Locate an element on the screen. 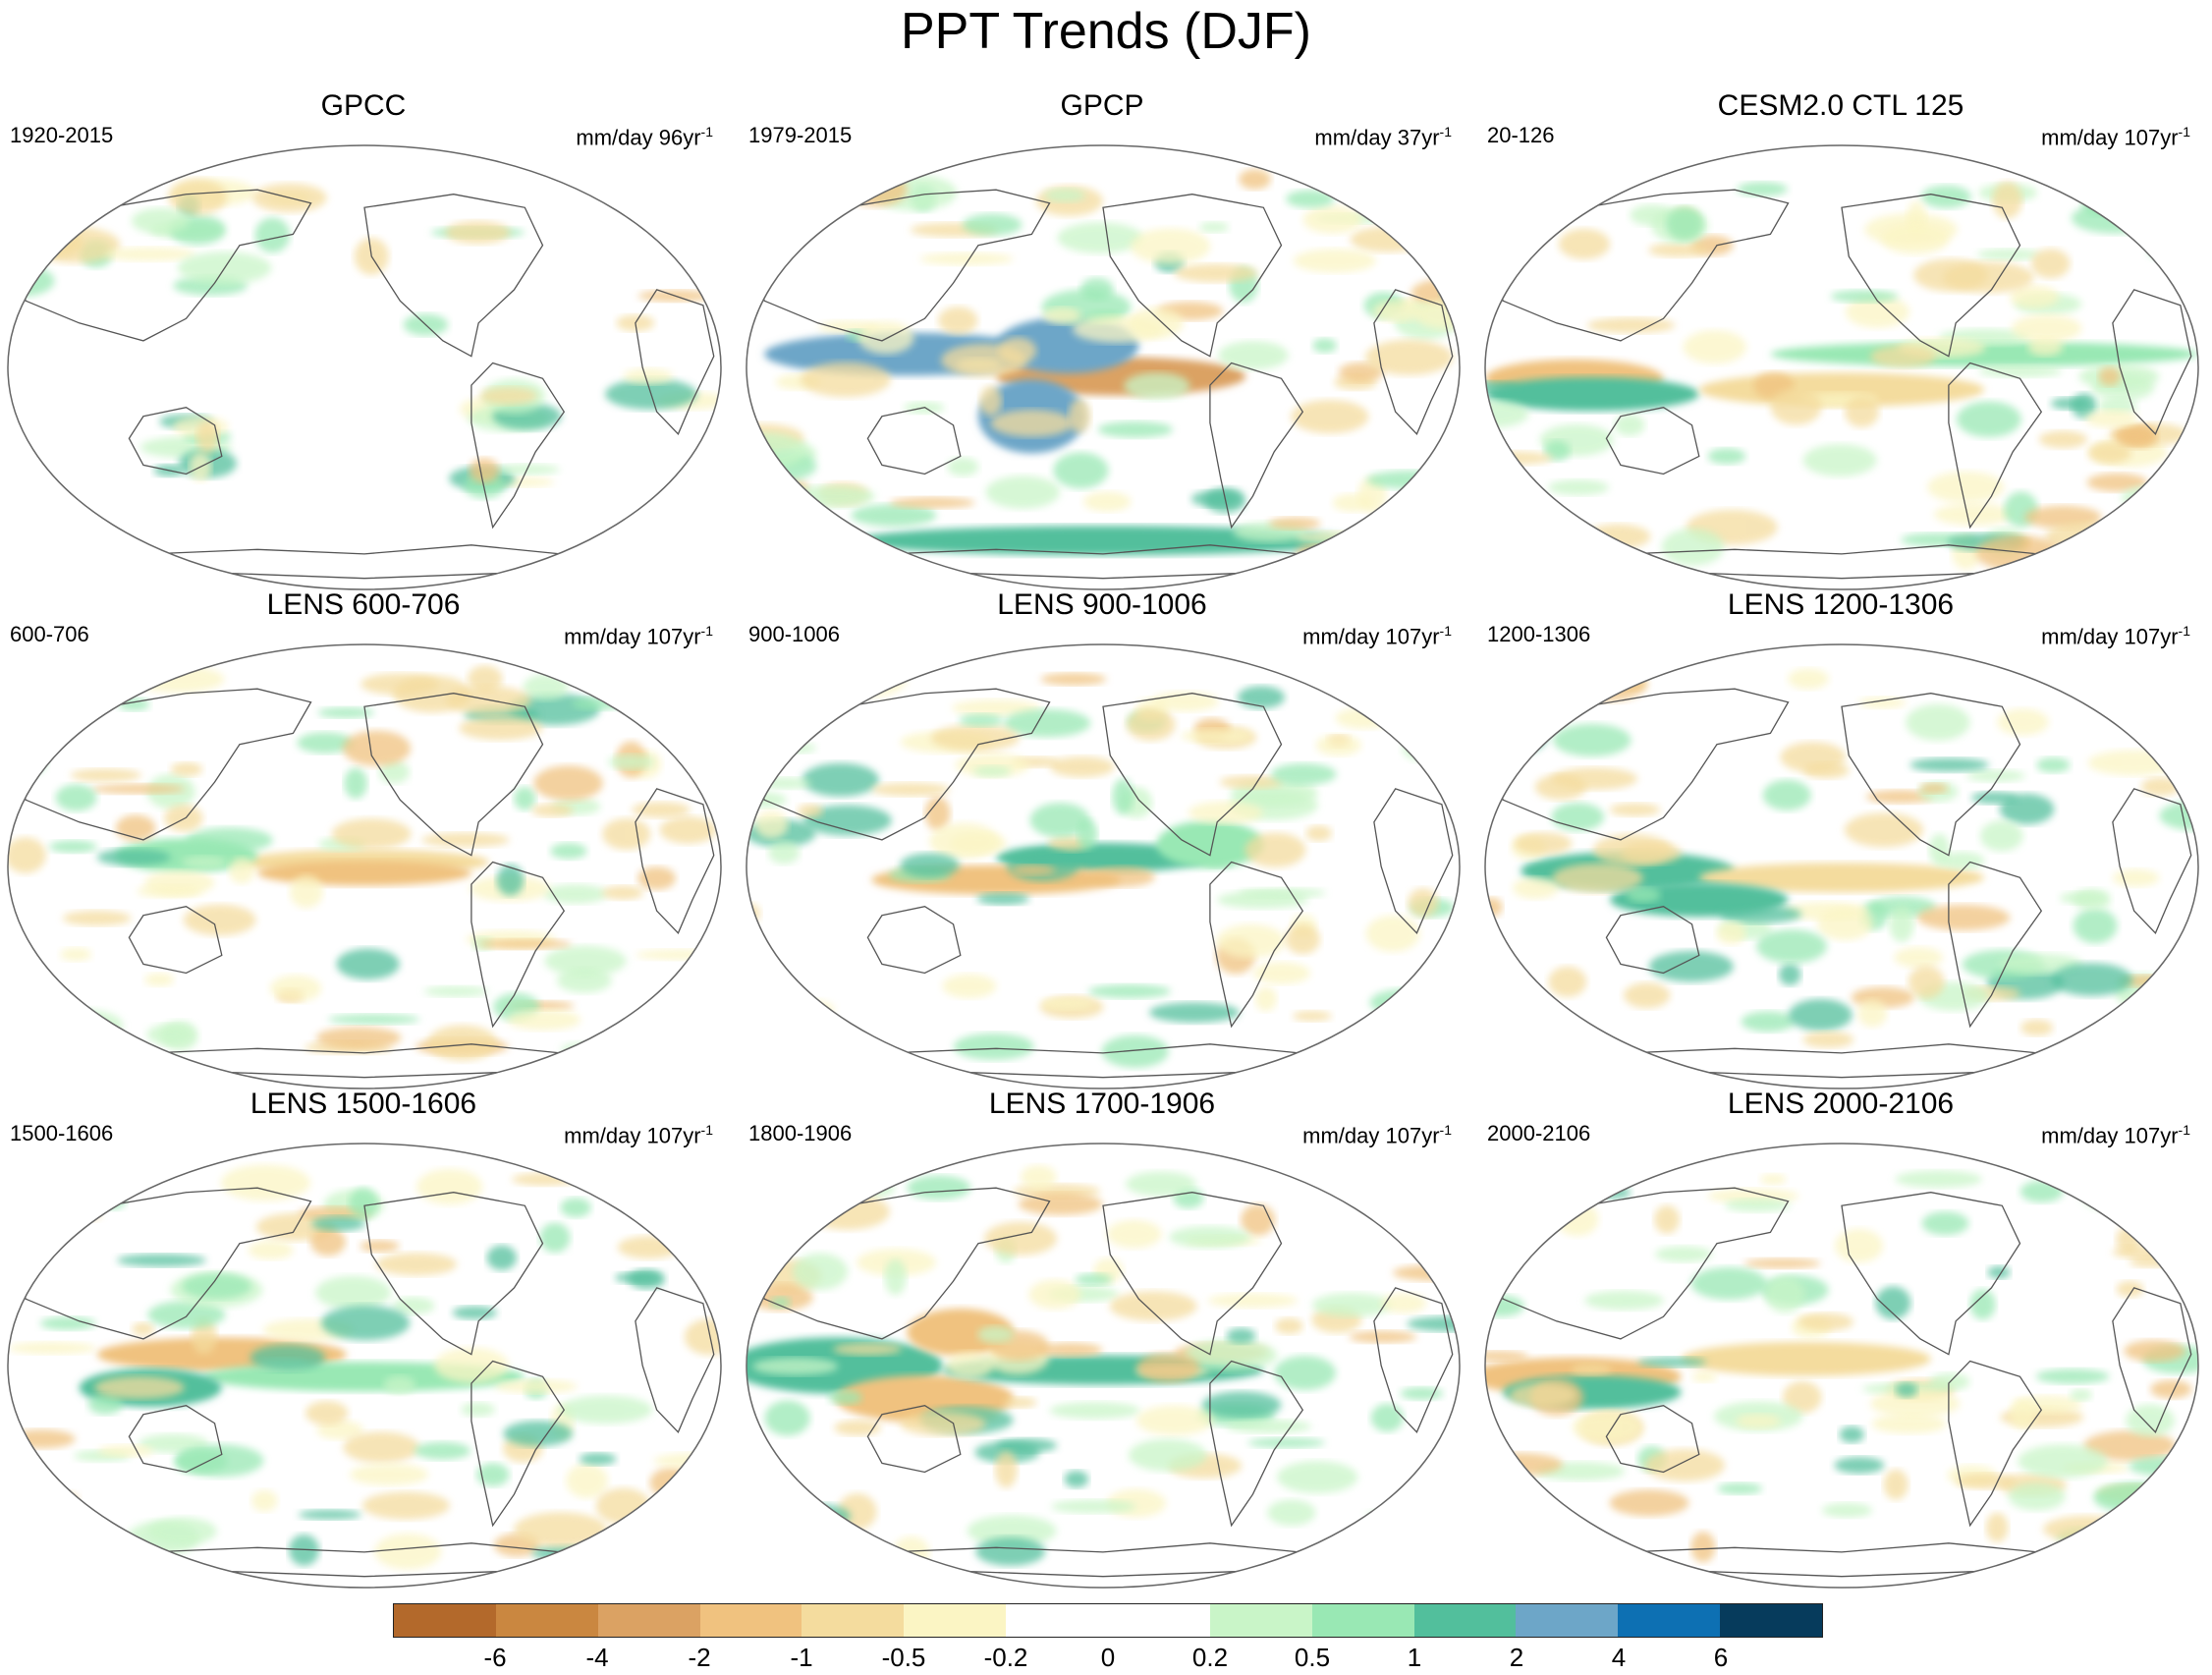 The image size is (2212, 1675). panel-units-text: mm/day 107yr is located at coordinates (2110, 636).